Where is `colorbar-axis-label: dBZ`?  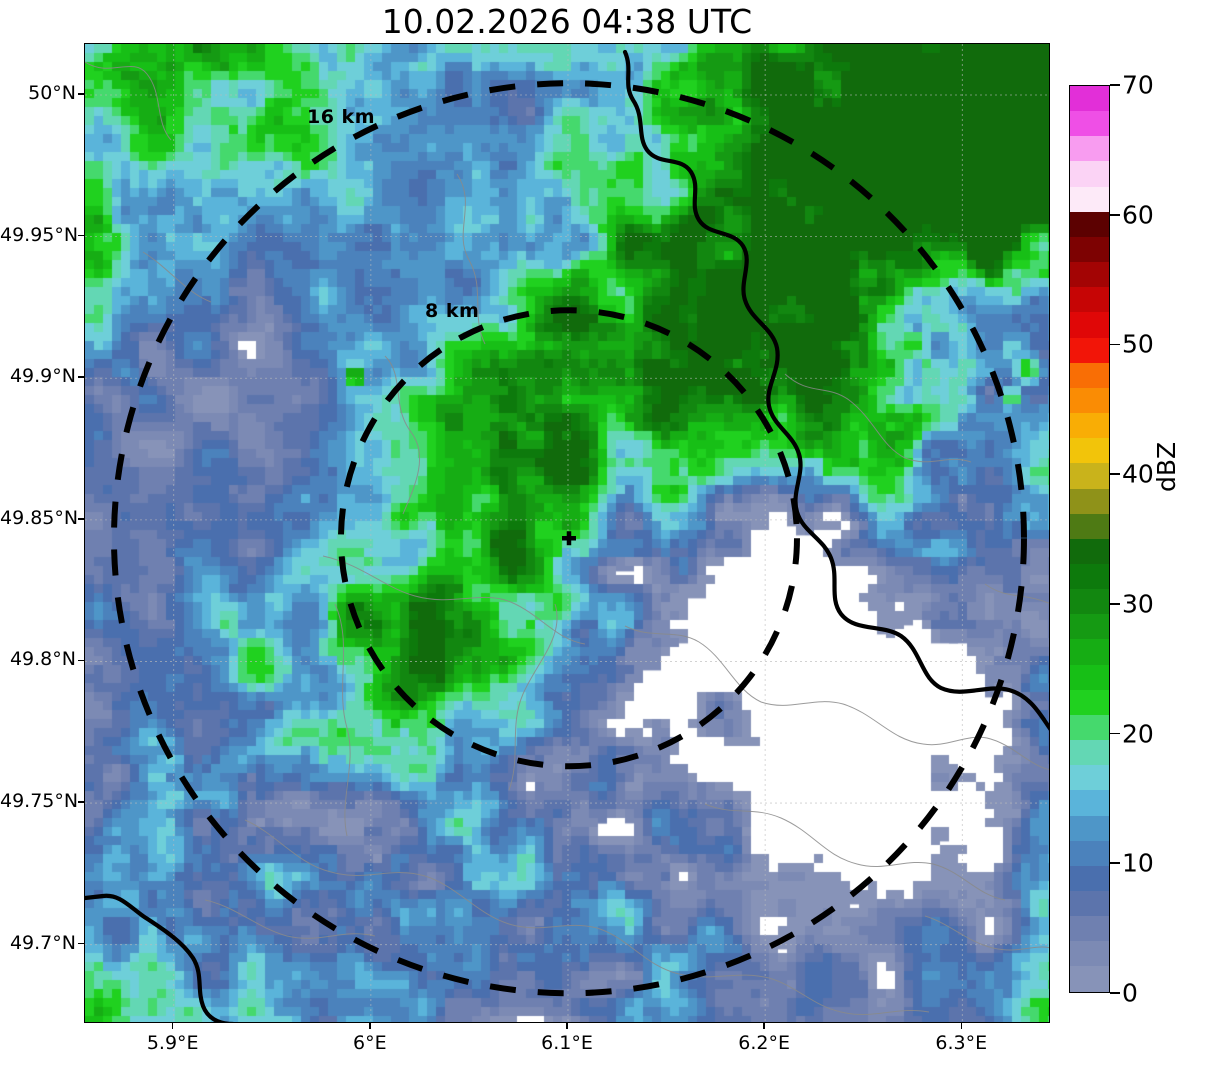 colorbar-axis-label: dBZ is located at coordinates (1166, 466).